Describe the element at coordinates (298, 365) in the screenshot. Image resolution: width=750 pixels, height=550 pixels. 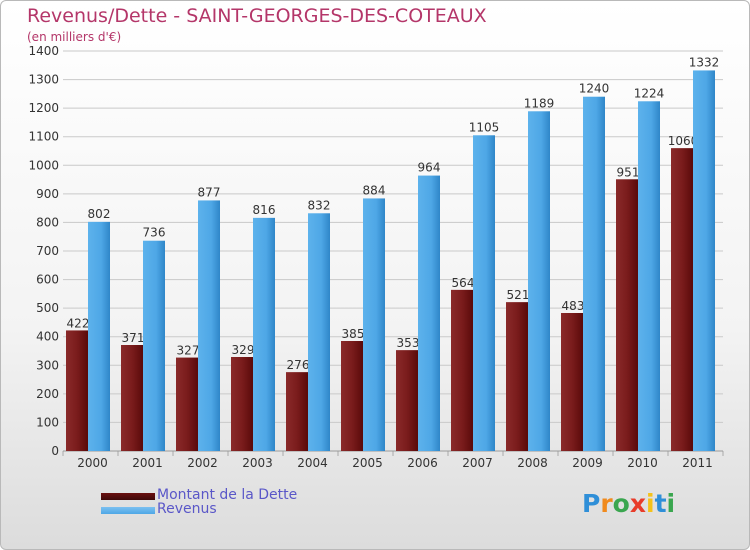
I see `data-label-debt: 276` at that location.